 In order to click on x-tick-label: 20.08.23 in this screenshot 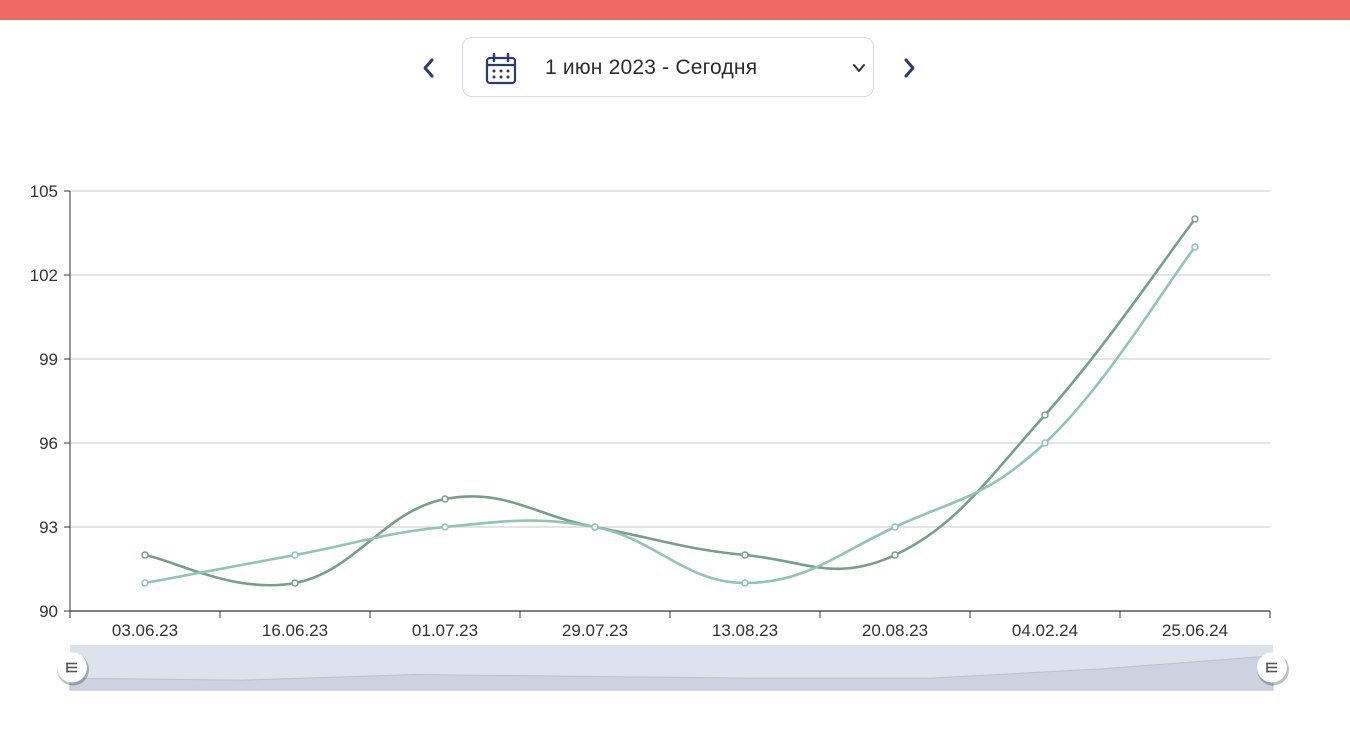, I will do `click(895, 630)`.